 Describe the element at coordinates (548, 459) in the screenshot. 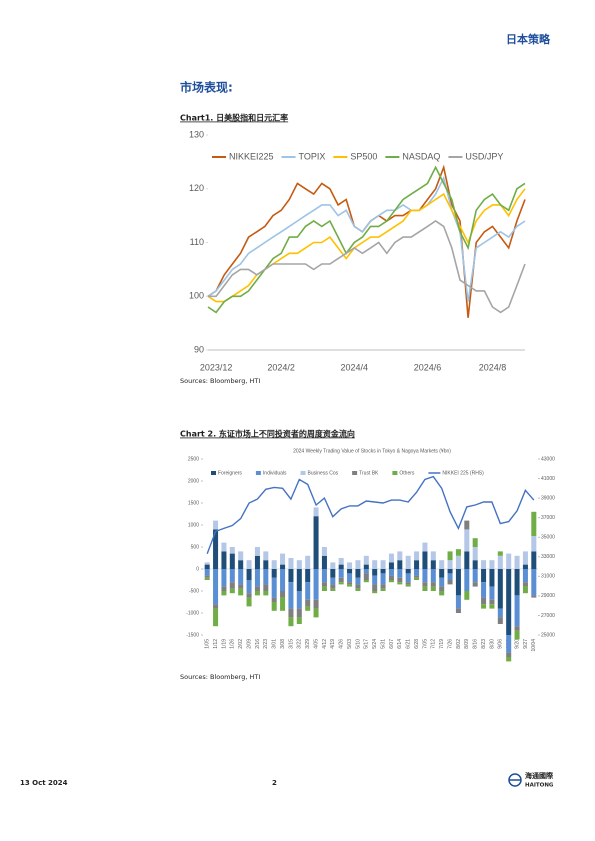

I see `y2-tick-label: 43000` at that location.